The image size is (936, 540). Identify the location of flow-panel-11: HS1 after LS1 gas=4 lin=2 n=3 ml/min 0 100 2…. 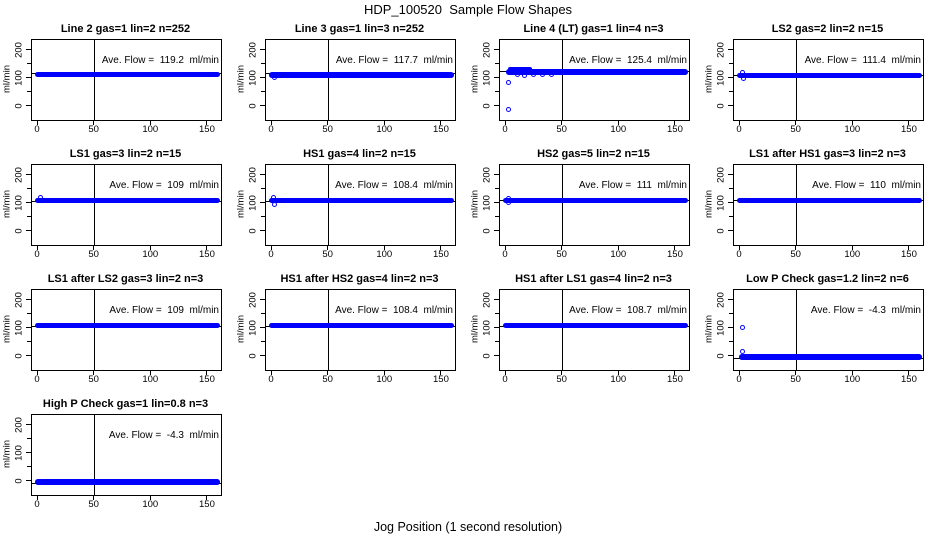
(585, 330).